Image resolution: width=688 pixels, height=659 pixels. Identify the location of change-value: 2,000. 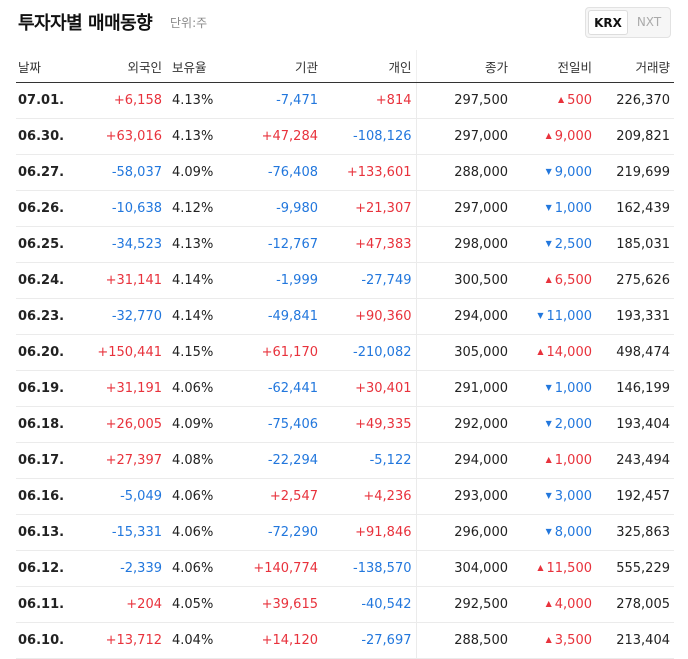
(573, 424).